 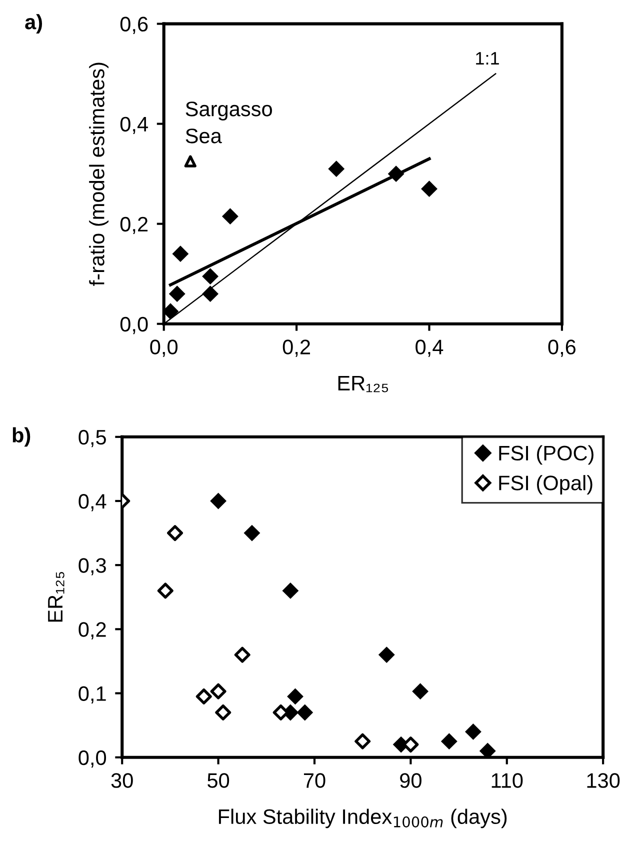 I want to click on y-axis-title: ER₁₂₅, so click(x=56, y=597).